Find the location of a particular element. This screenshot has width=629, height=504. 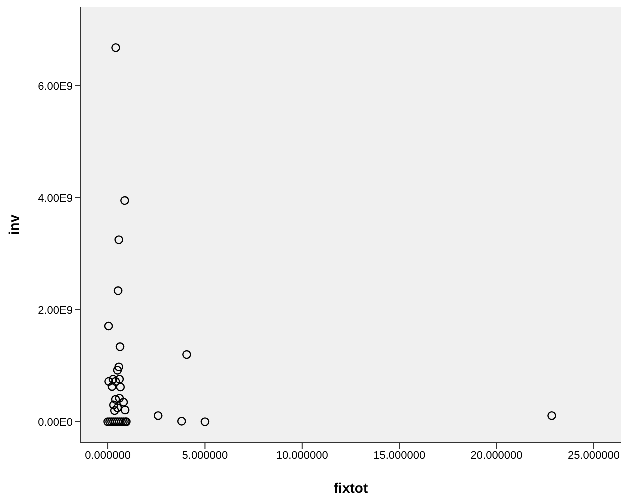

x-tick-label: 25.000000 is located at coordinates (594, 456).